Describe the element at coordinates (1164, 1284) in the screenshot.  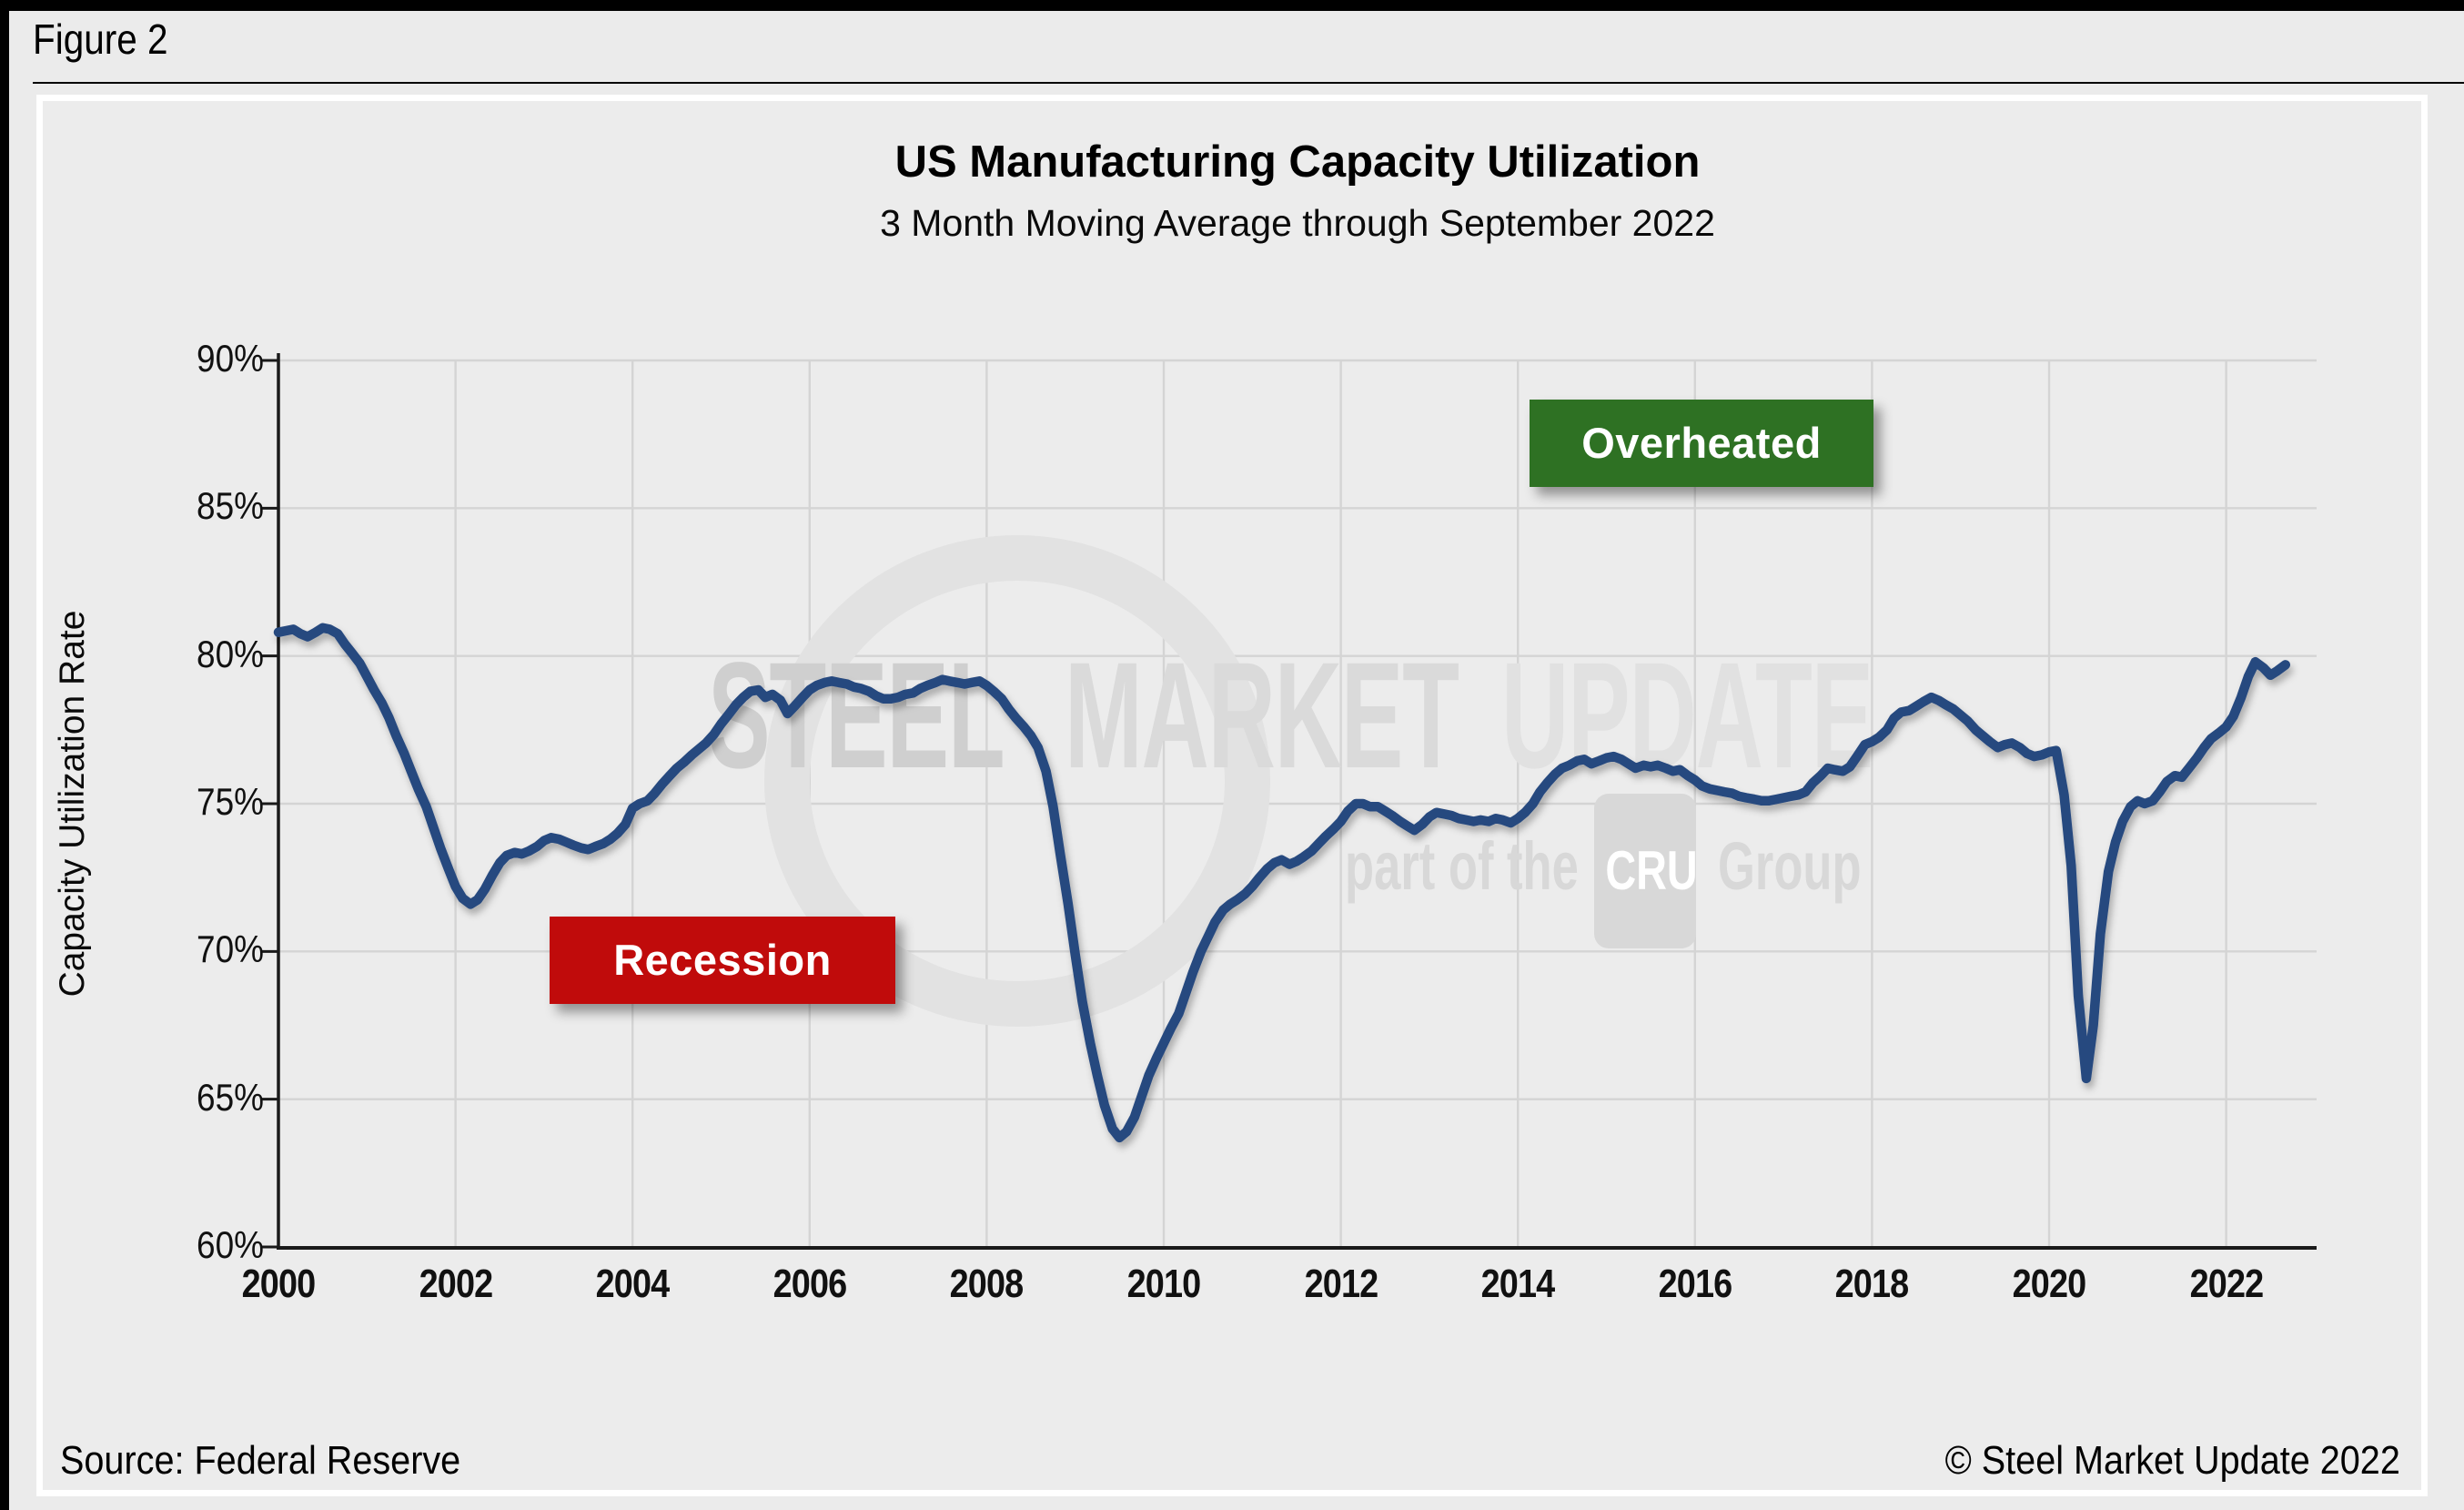
I see `x-tick-2010: 2010` at that location.